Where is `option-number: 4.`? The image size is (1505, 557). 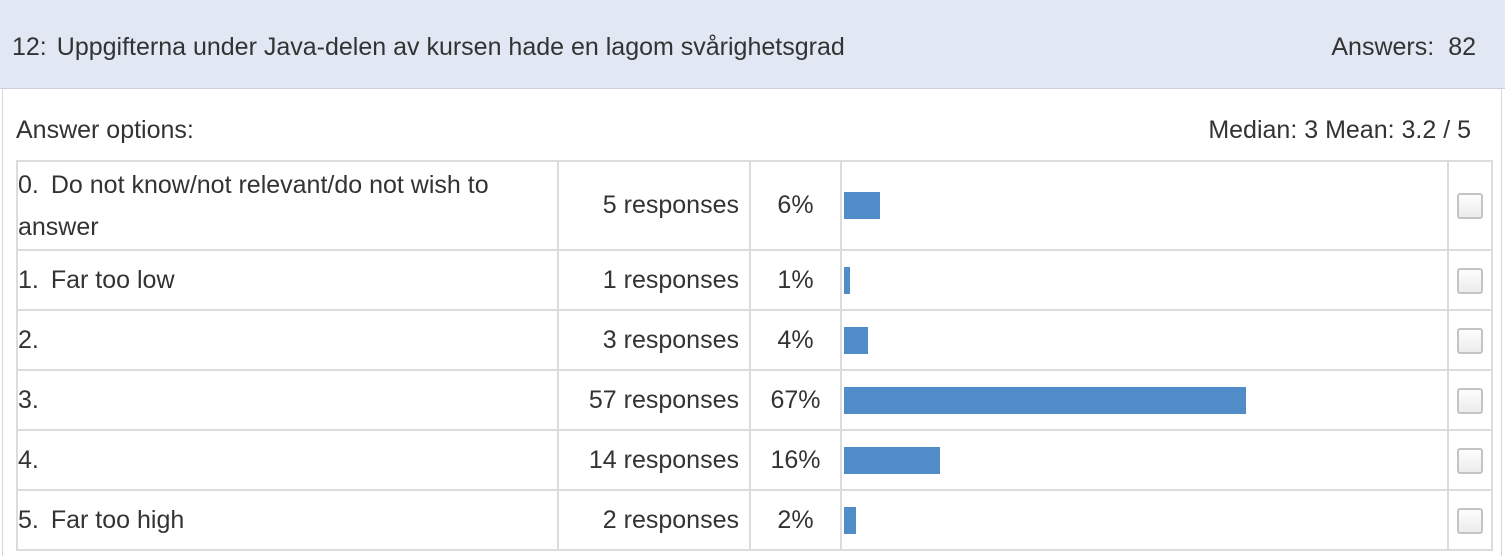 option-number: 4. is located at coordinates (28, 460).